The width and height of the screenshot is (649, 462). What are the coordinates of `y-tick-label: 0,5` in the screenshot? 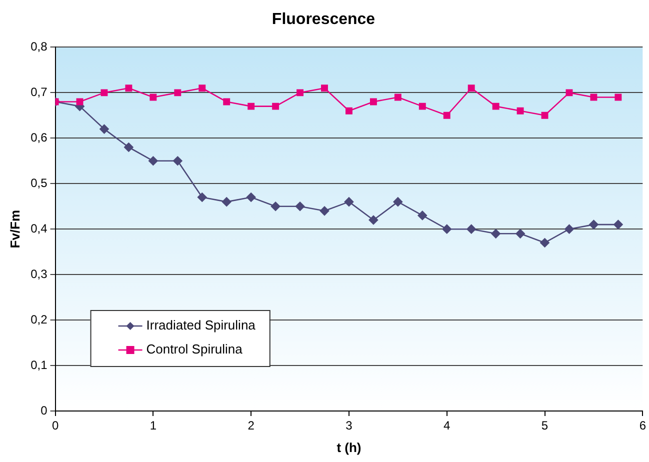 It's located at (39, 183).